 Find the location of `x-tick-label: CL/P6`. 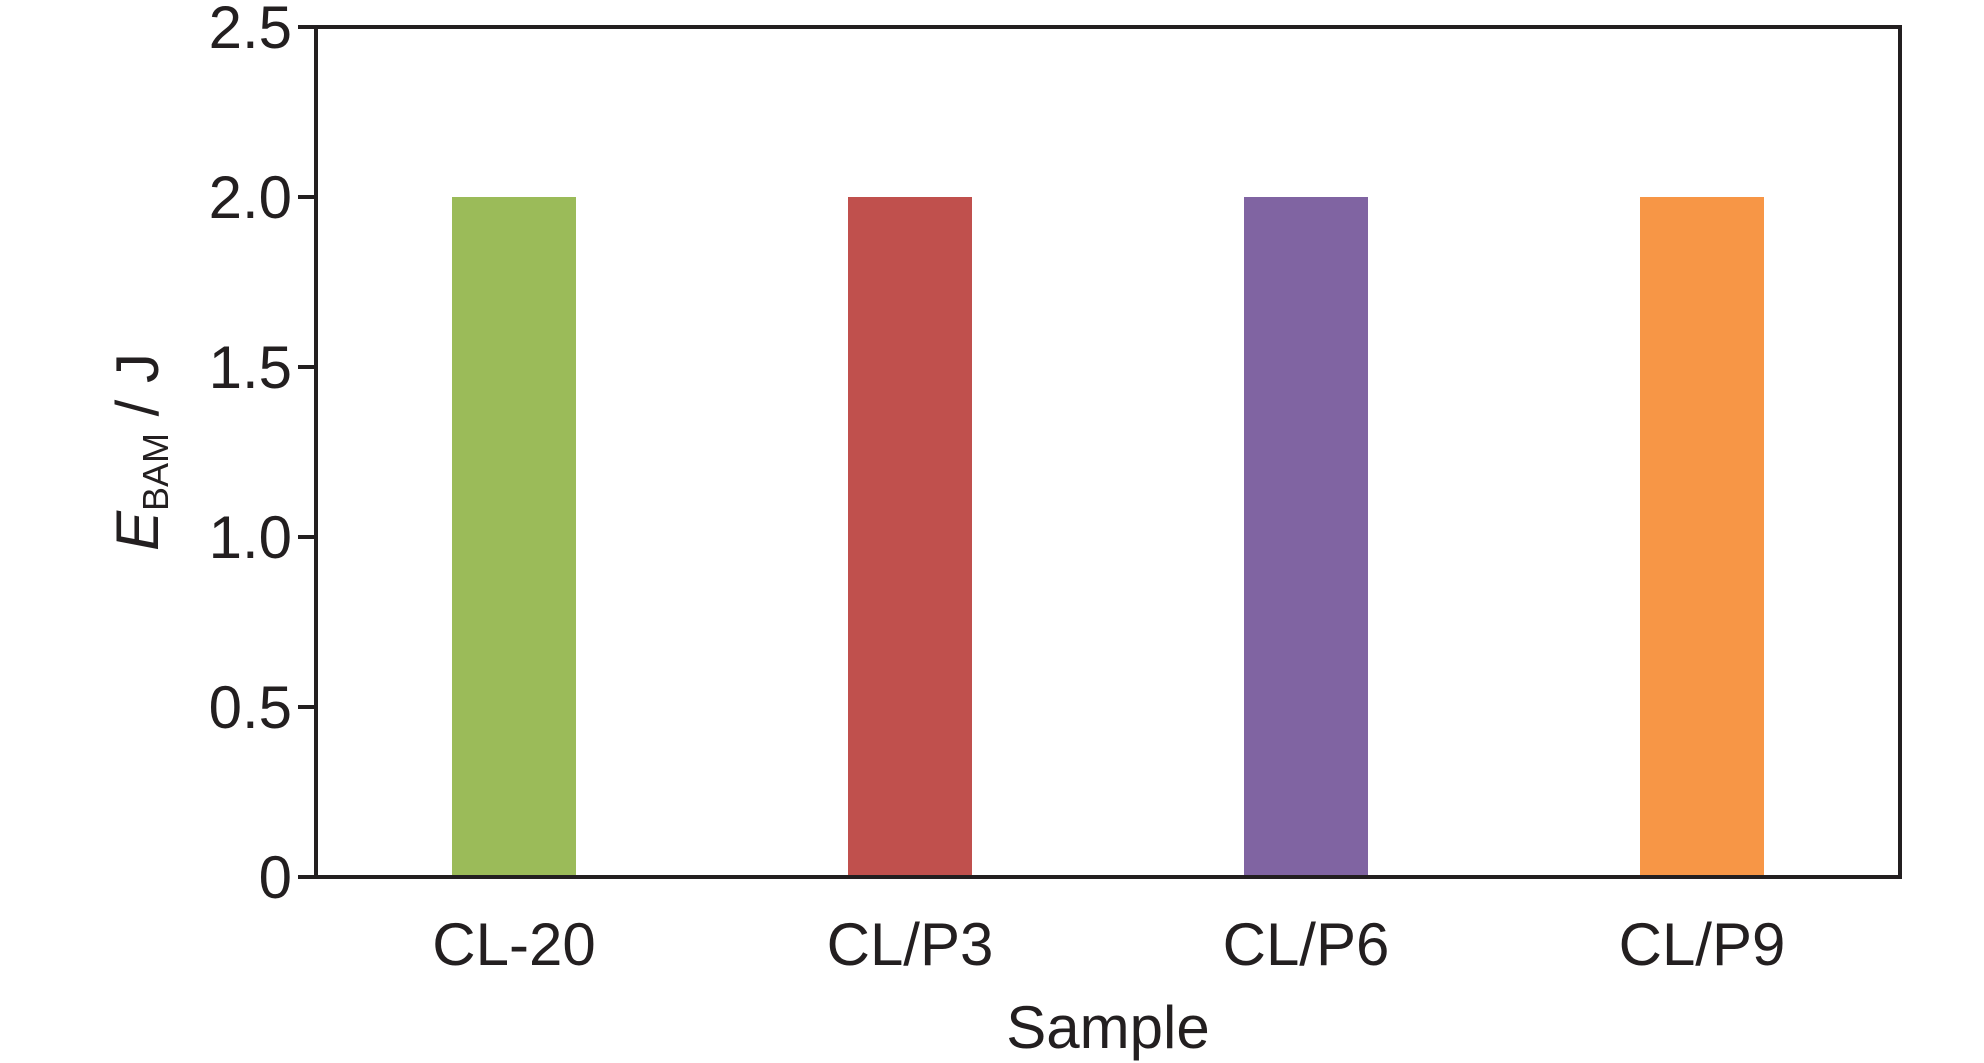

x-tick-label: CL/P6 is located at coordinates (1306, 944).